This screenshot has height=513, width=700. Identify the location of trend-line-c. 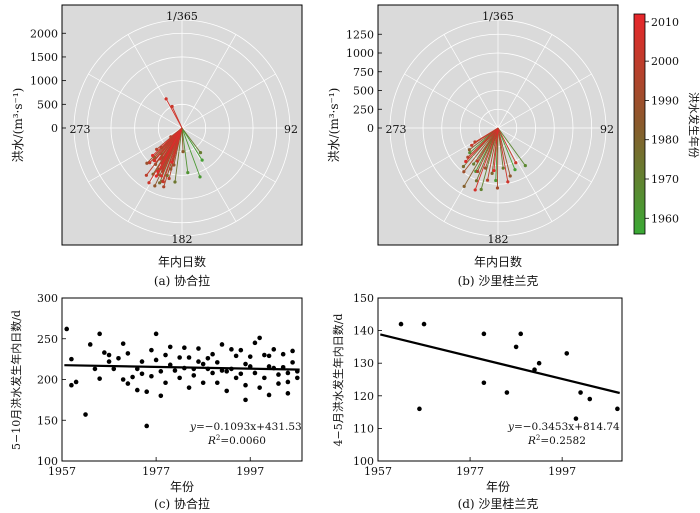
(182, 367).